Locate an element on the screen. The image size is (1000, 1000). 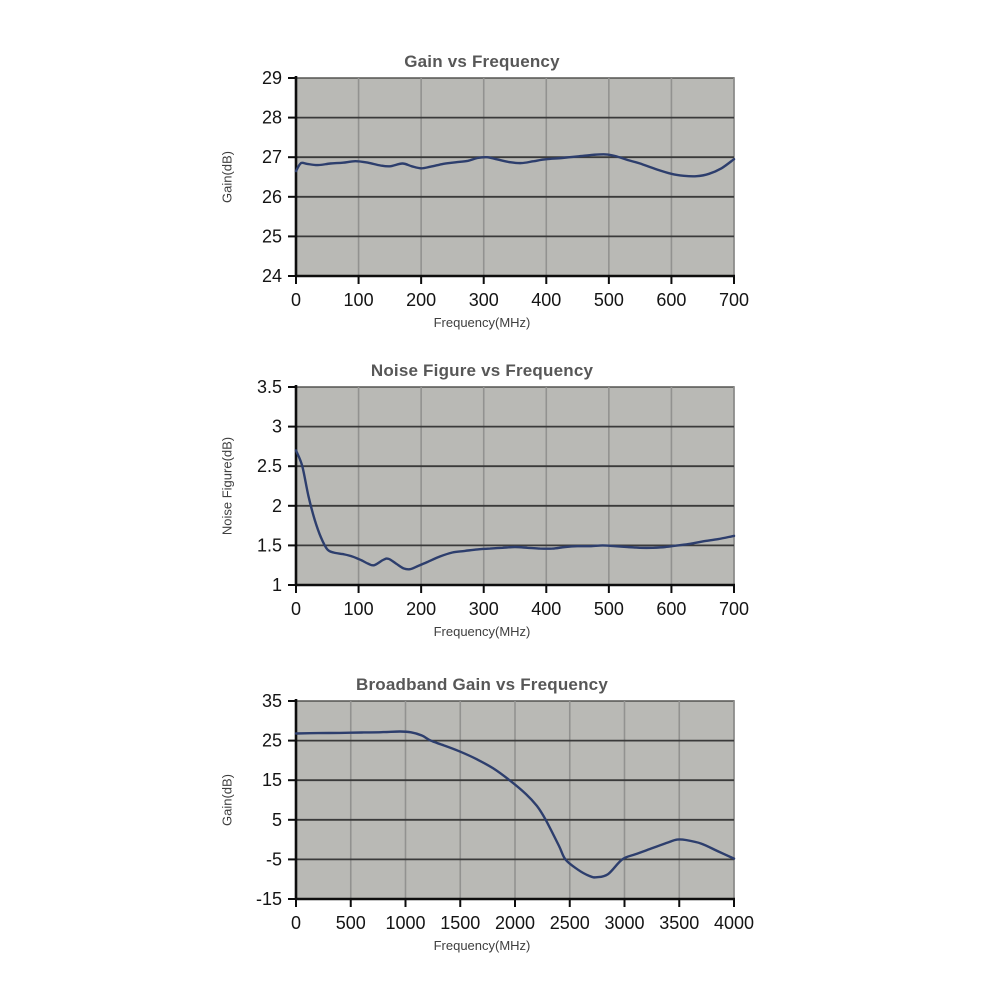
svg-text: -5 is located at coordinates (274, 859).